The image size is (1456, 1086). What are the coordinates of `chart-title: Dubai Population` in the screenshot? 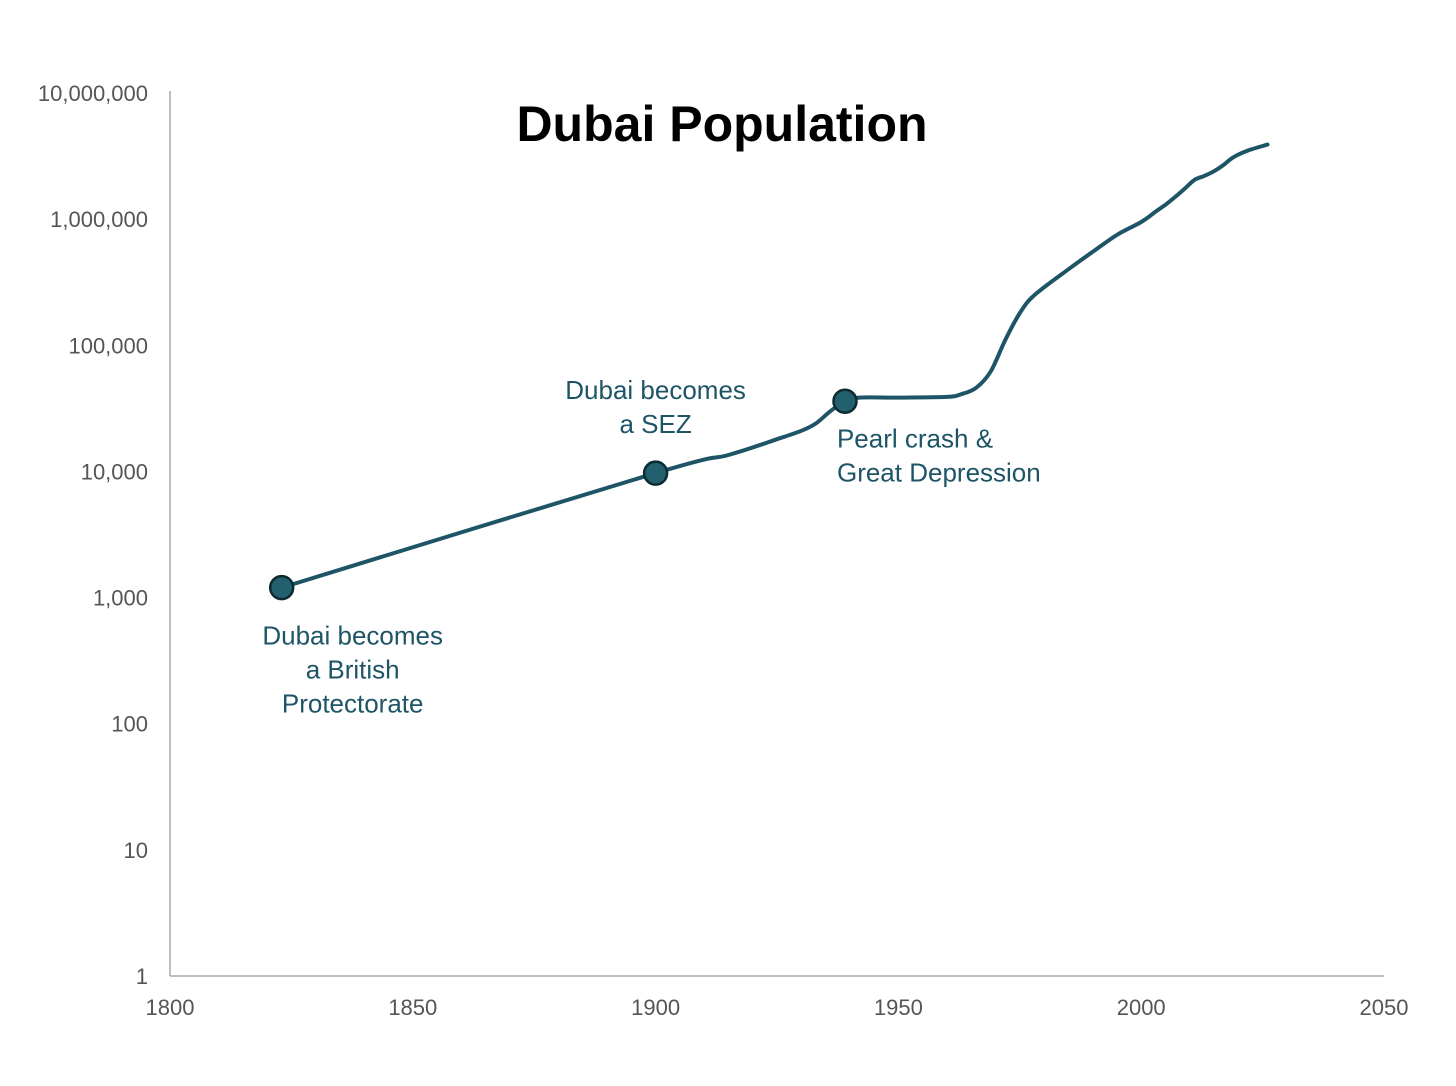 It's located at (721, 124).